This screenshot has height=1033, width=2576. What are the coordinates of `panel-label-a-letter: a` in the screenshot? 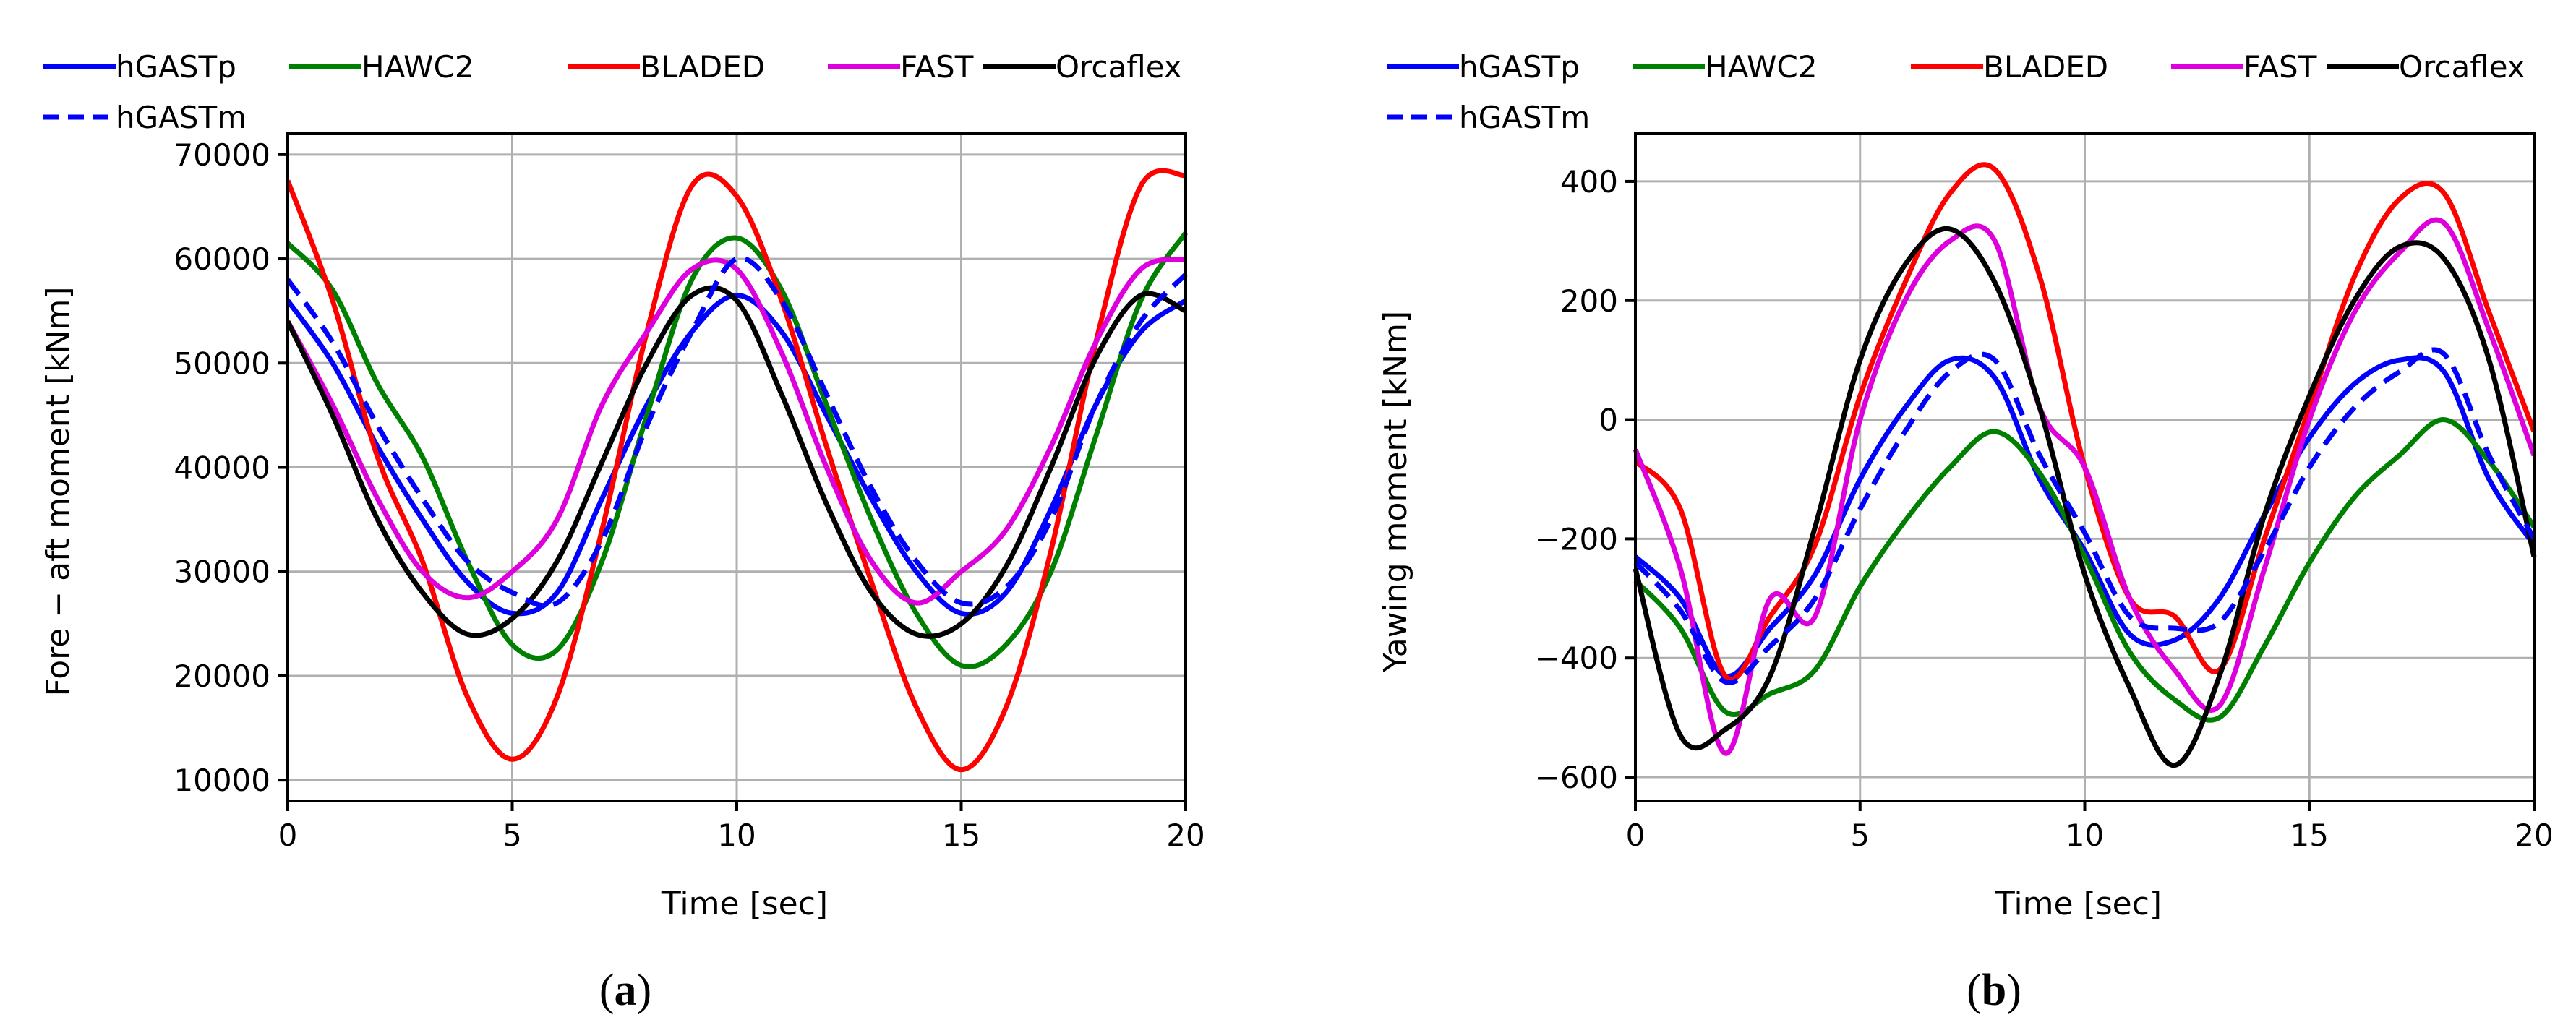 It's located at (626, 990).